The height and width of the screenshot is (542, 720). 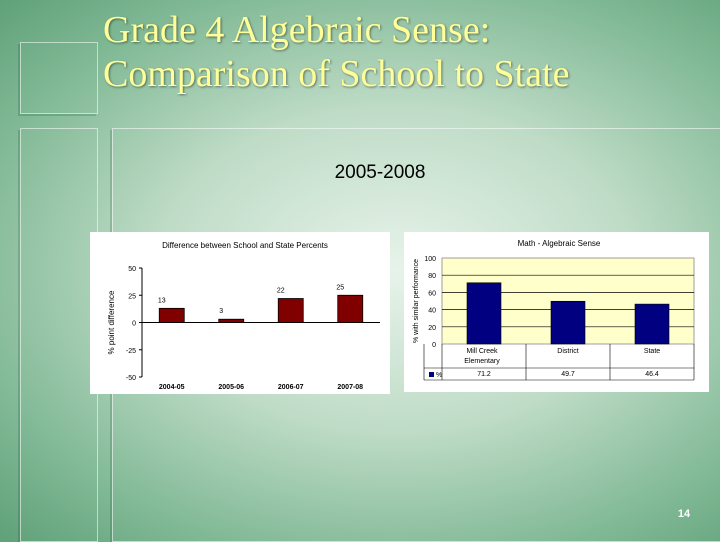 What do you see at coordinates (432, 311) in the screenshot?
I see `y-tick-label: 40` at bounding box center [432, 311].